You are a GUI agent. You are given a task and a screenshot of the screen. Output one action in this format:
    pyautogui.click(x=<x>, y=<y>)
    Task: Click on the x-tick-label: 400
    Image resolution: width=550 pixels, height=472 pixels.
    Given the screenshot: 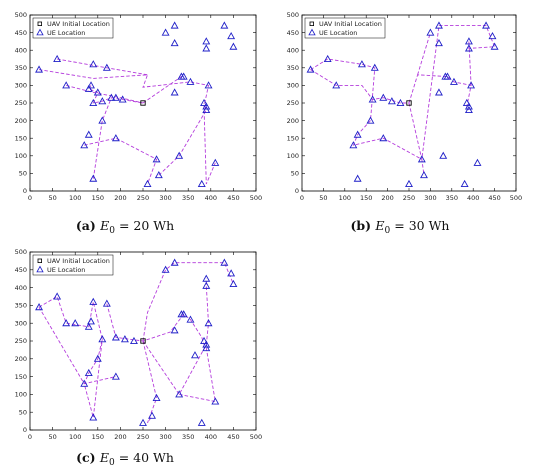 What is the action you would take?
    pyautogui.click(x=211, y=198)
    